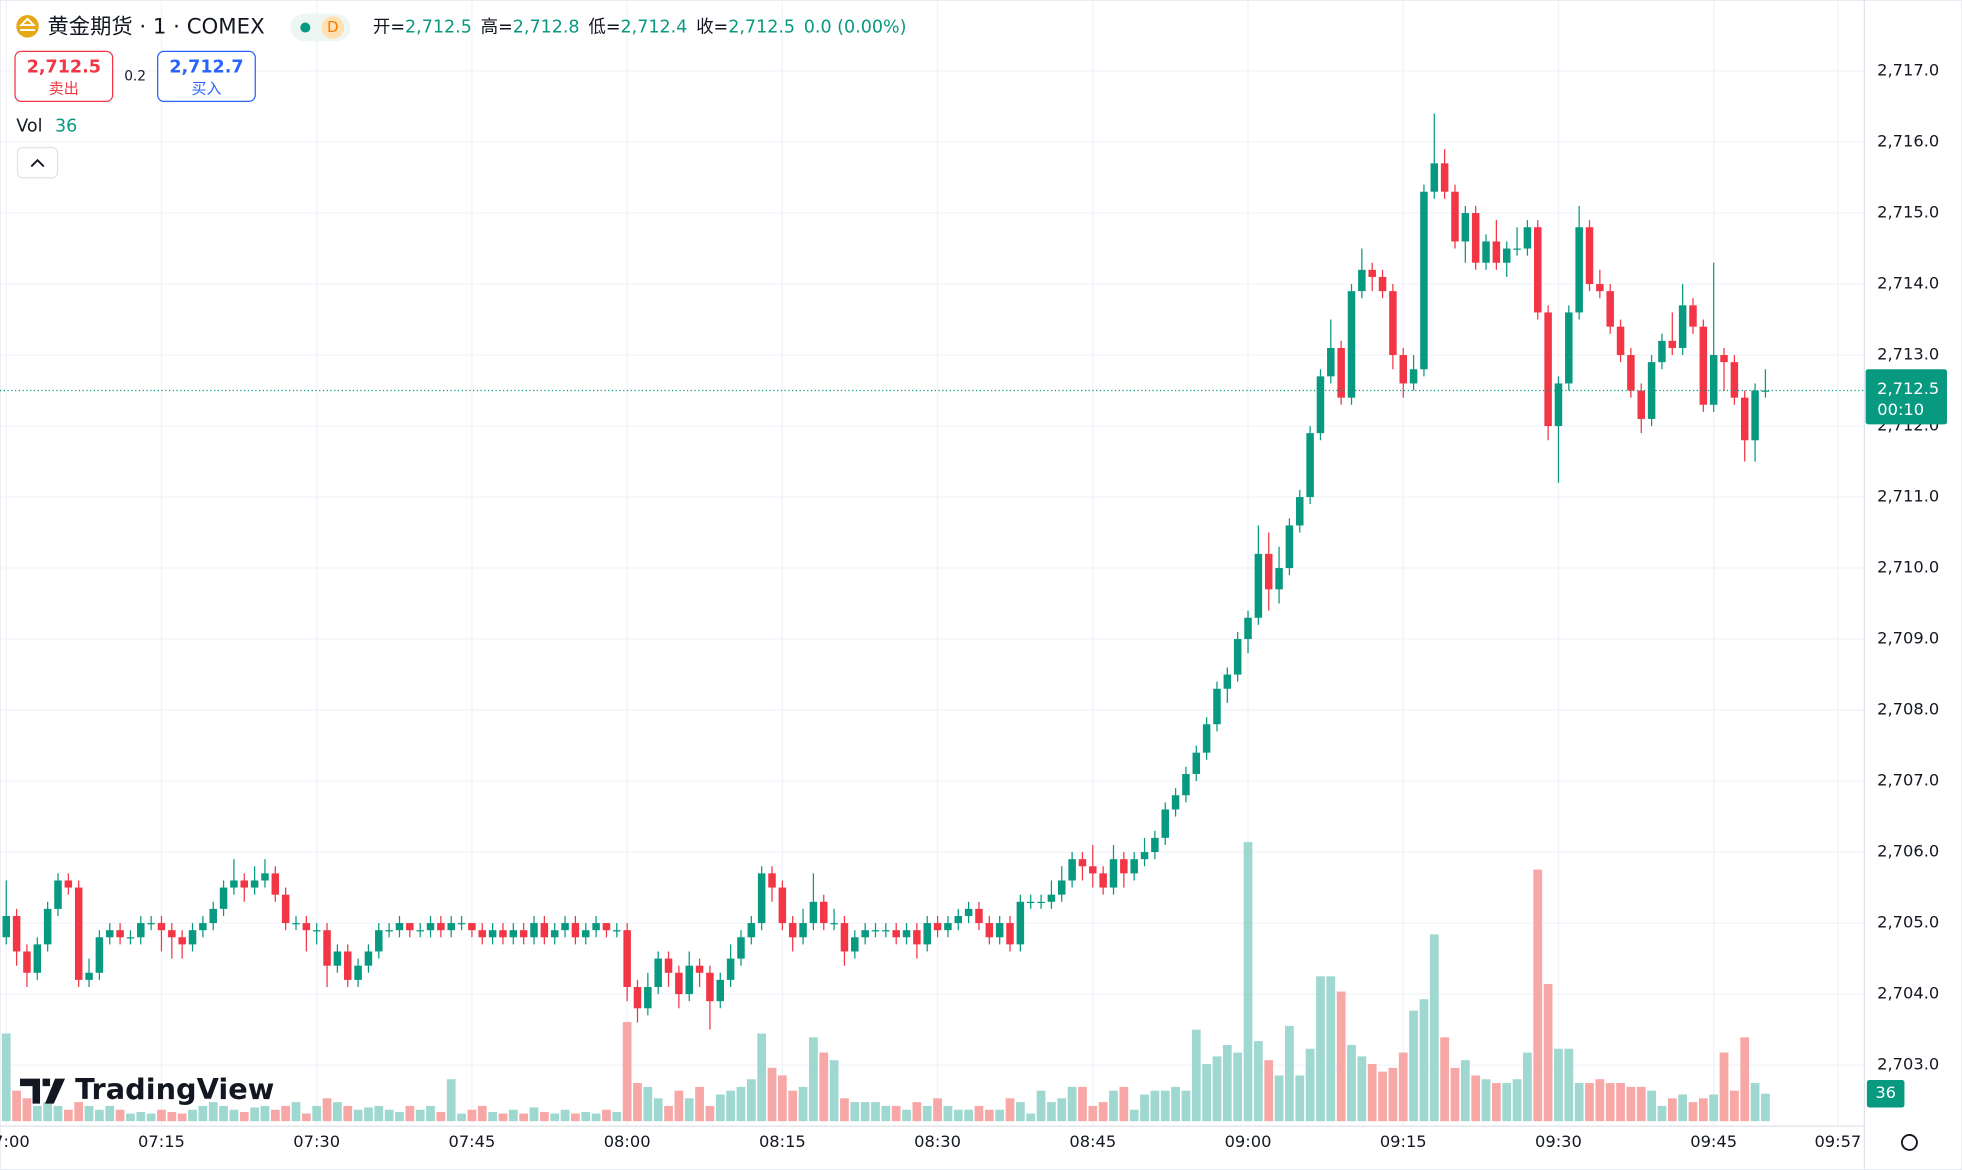  What do you see at coordinates (1908, 780) in the screenshot?
I see `y-tick-label: 2,707.0` at bounding box center [1908, 780].